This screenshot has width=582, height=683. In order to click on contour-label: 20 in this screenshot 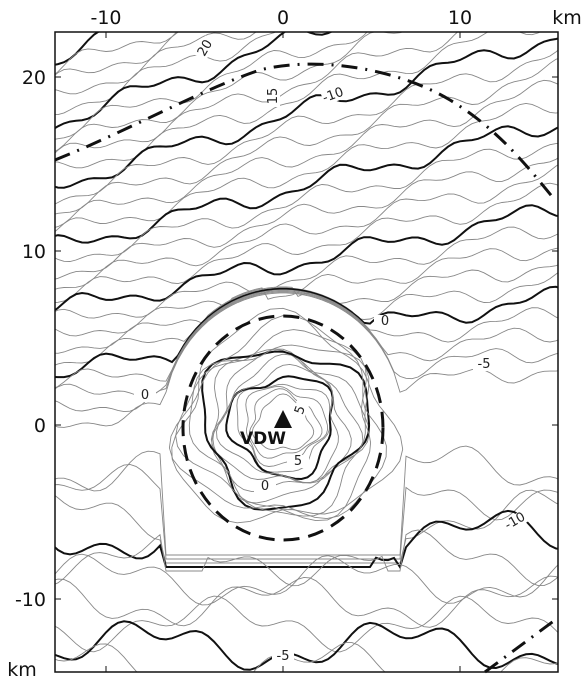, I will do `click(205, 48)`.